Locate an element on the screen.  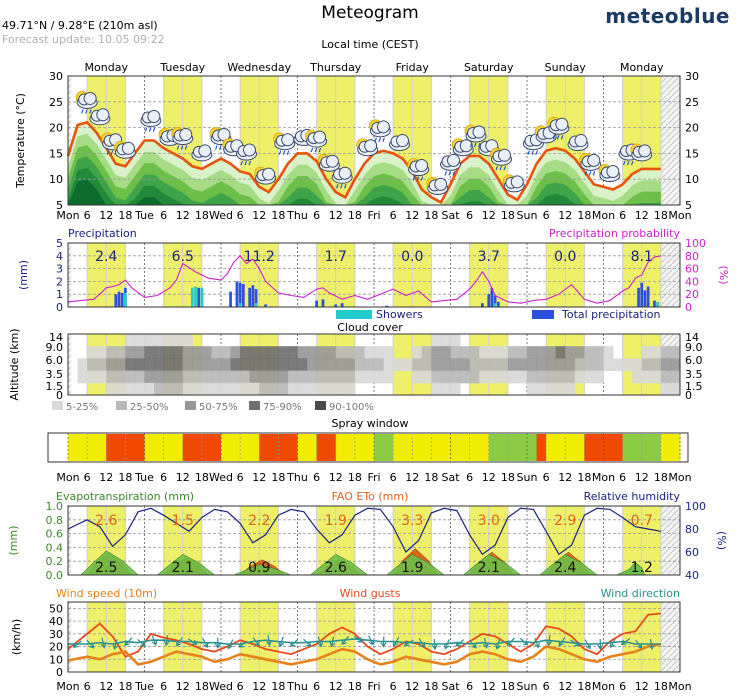
daily-fao-eto: 2.2 is located at coordinates (259, 521).